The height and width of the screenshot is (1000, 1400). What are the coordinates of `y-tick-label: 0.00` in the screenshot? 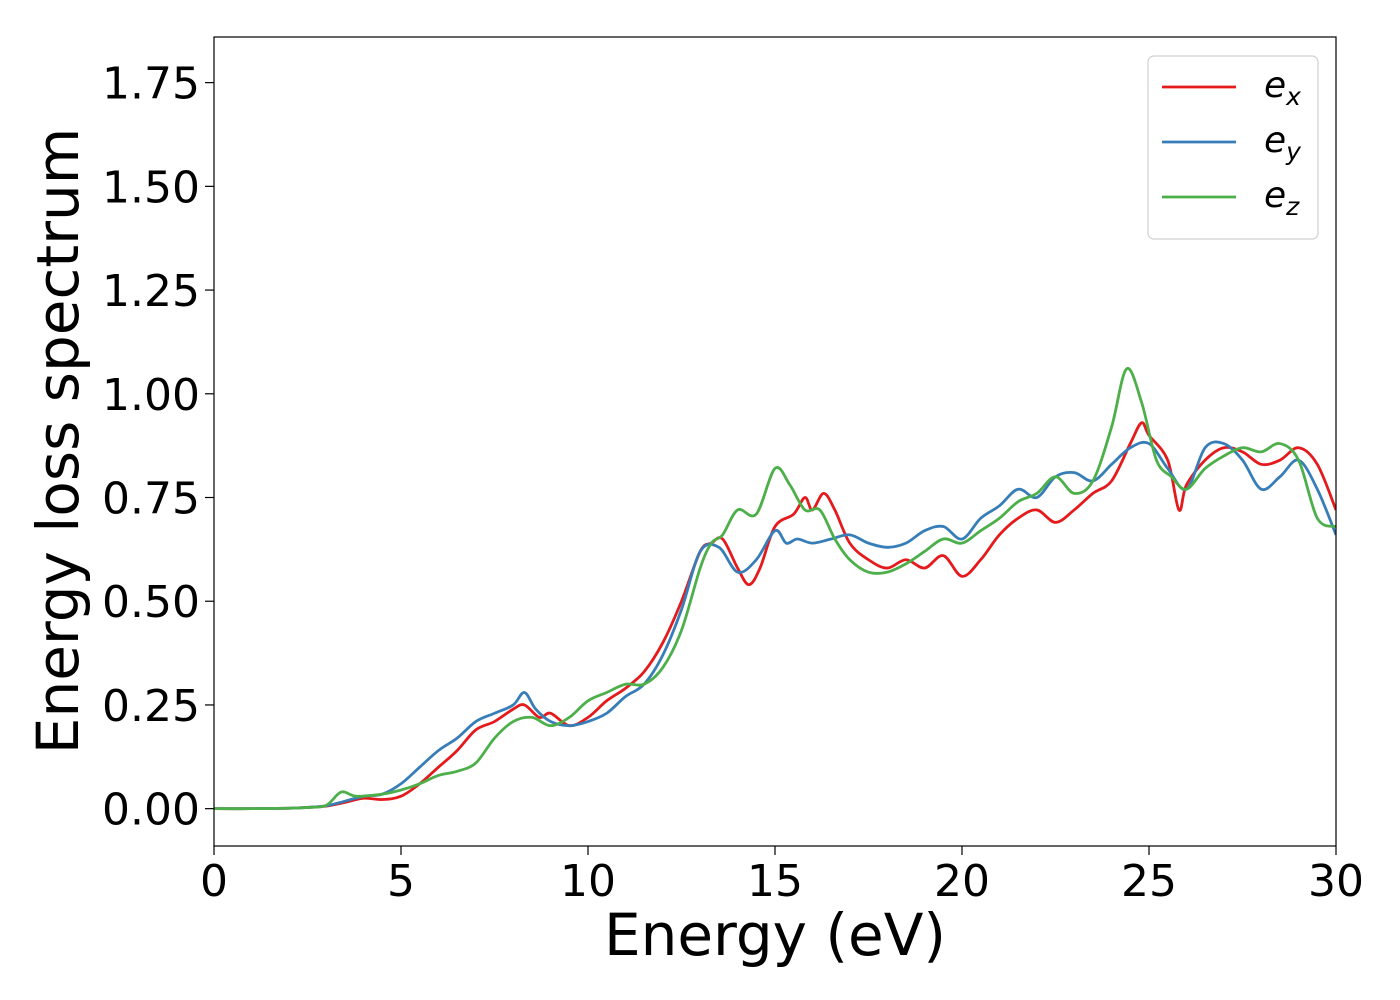 It's located at (151, 810).